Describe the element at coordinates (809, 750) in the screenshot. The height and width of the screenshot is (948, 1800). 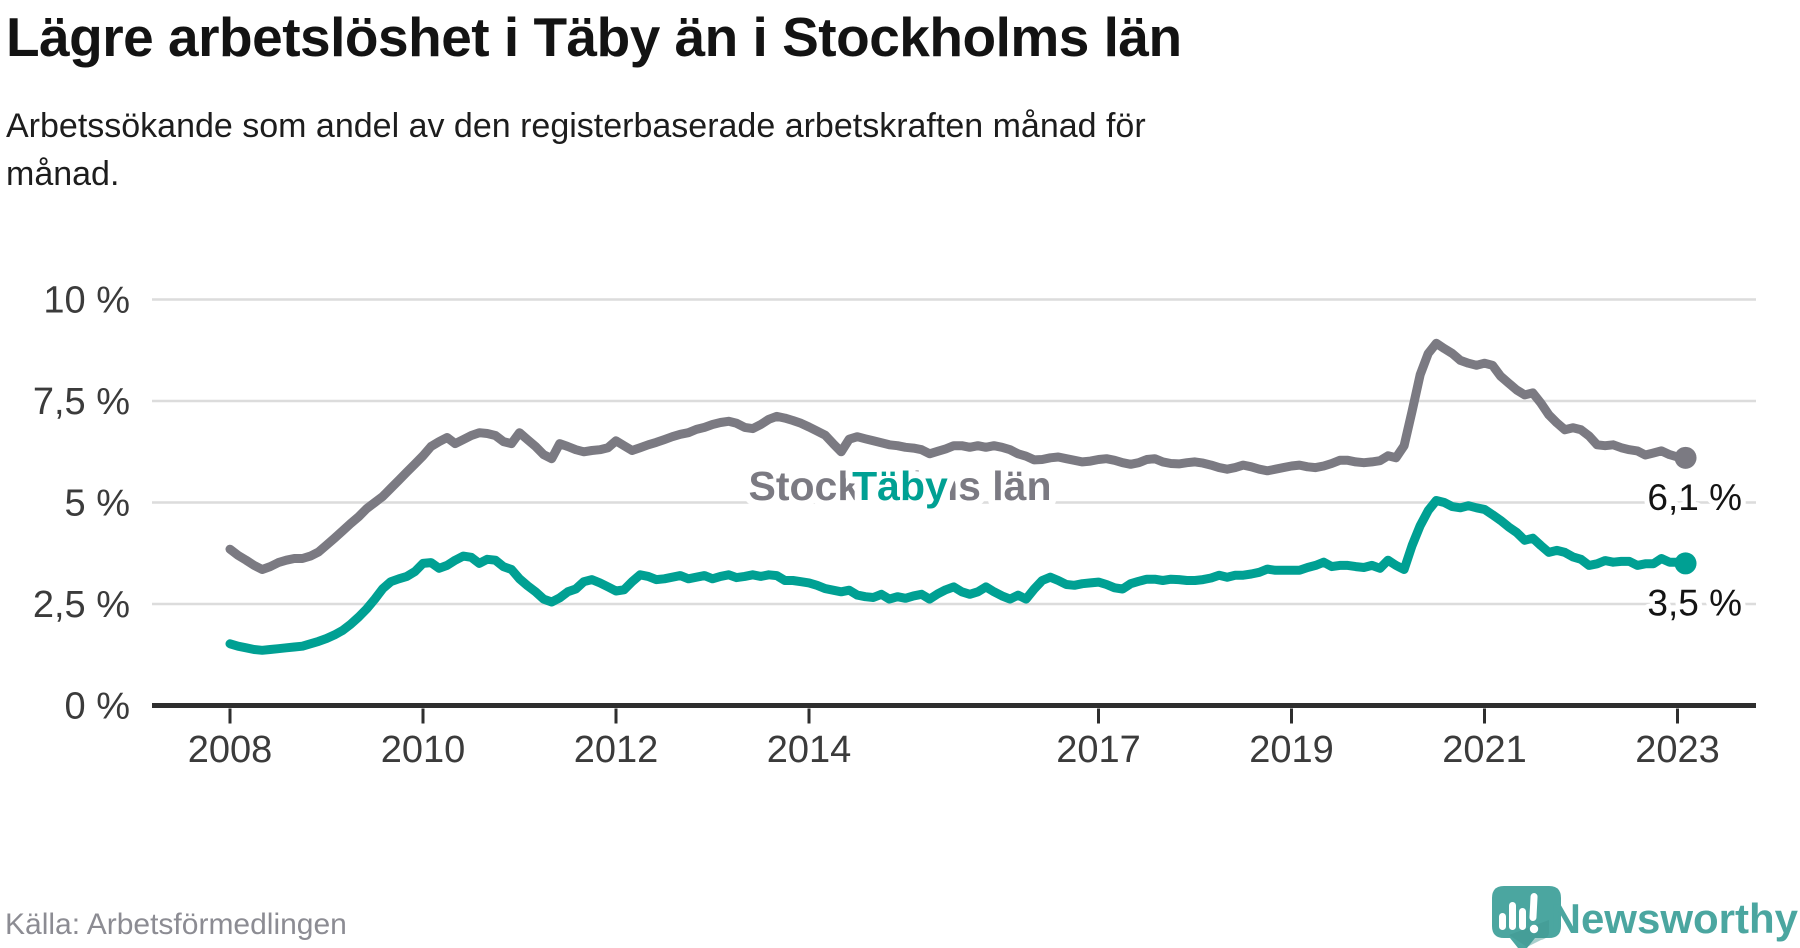
I see `x-tick-label: 2014` at that location.